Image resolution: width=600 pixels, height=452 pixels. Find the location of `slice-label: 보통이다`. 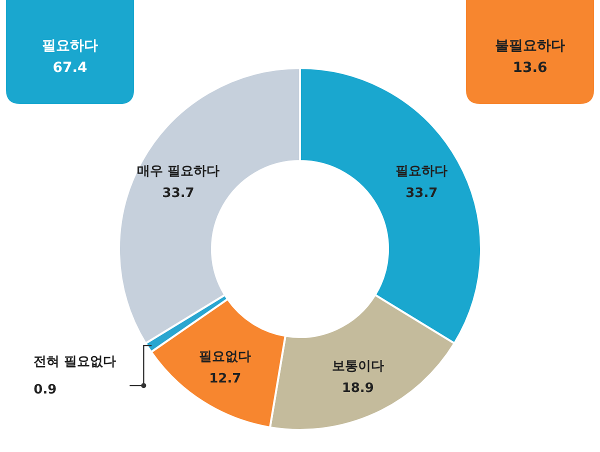

slice-label: 보통이다 is located at coordinates (358, 366).